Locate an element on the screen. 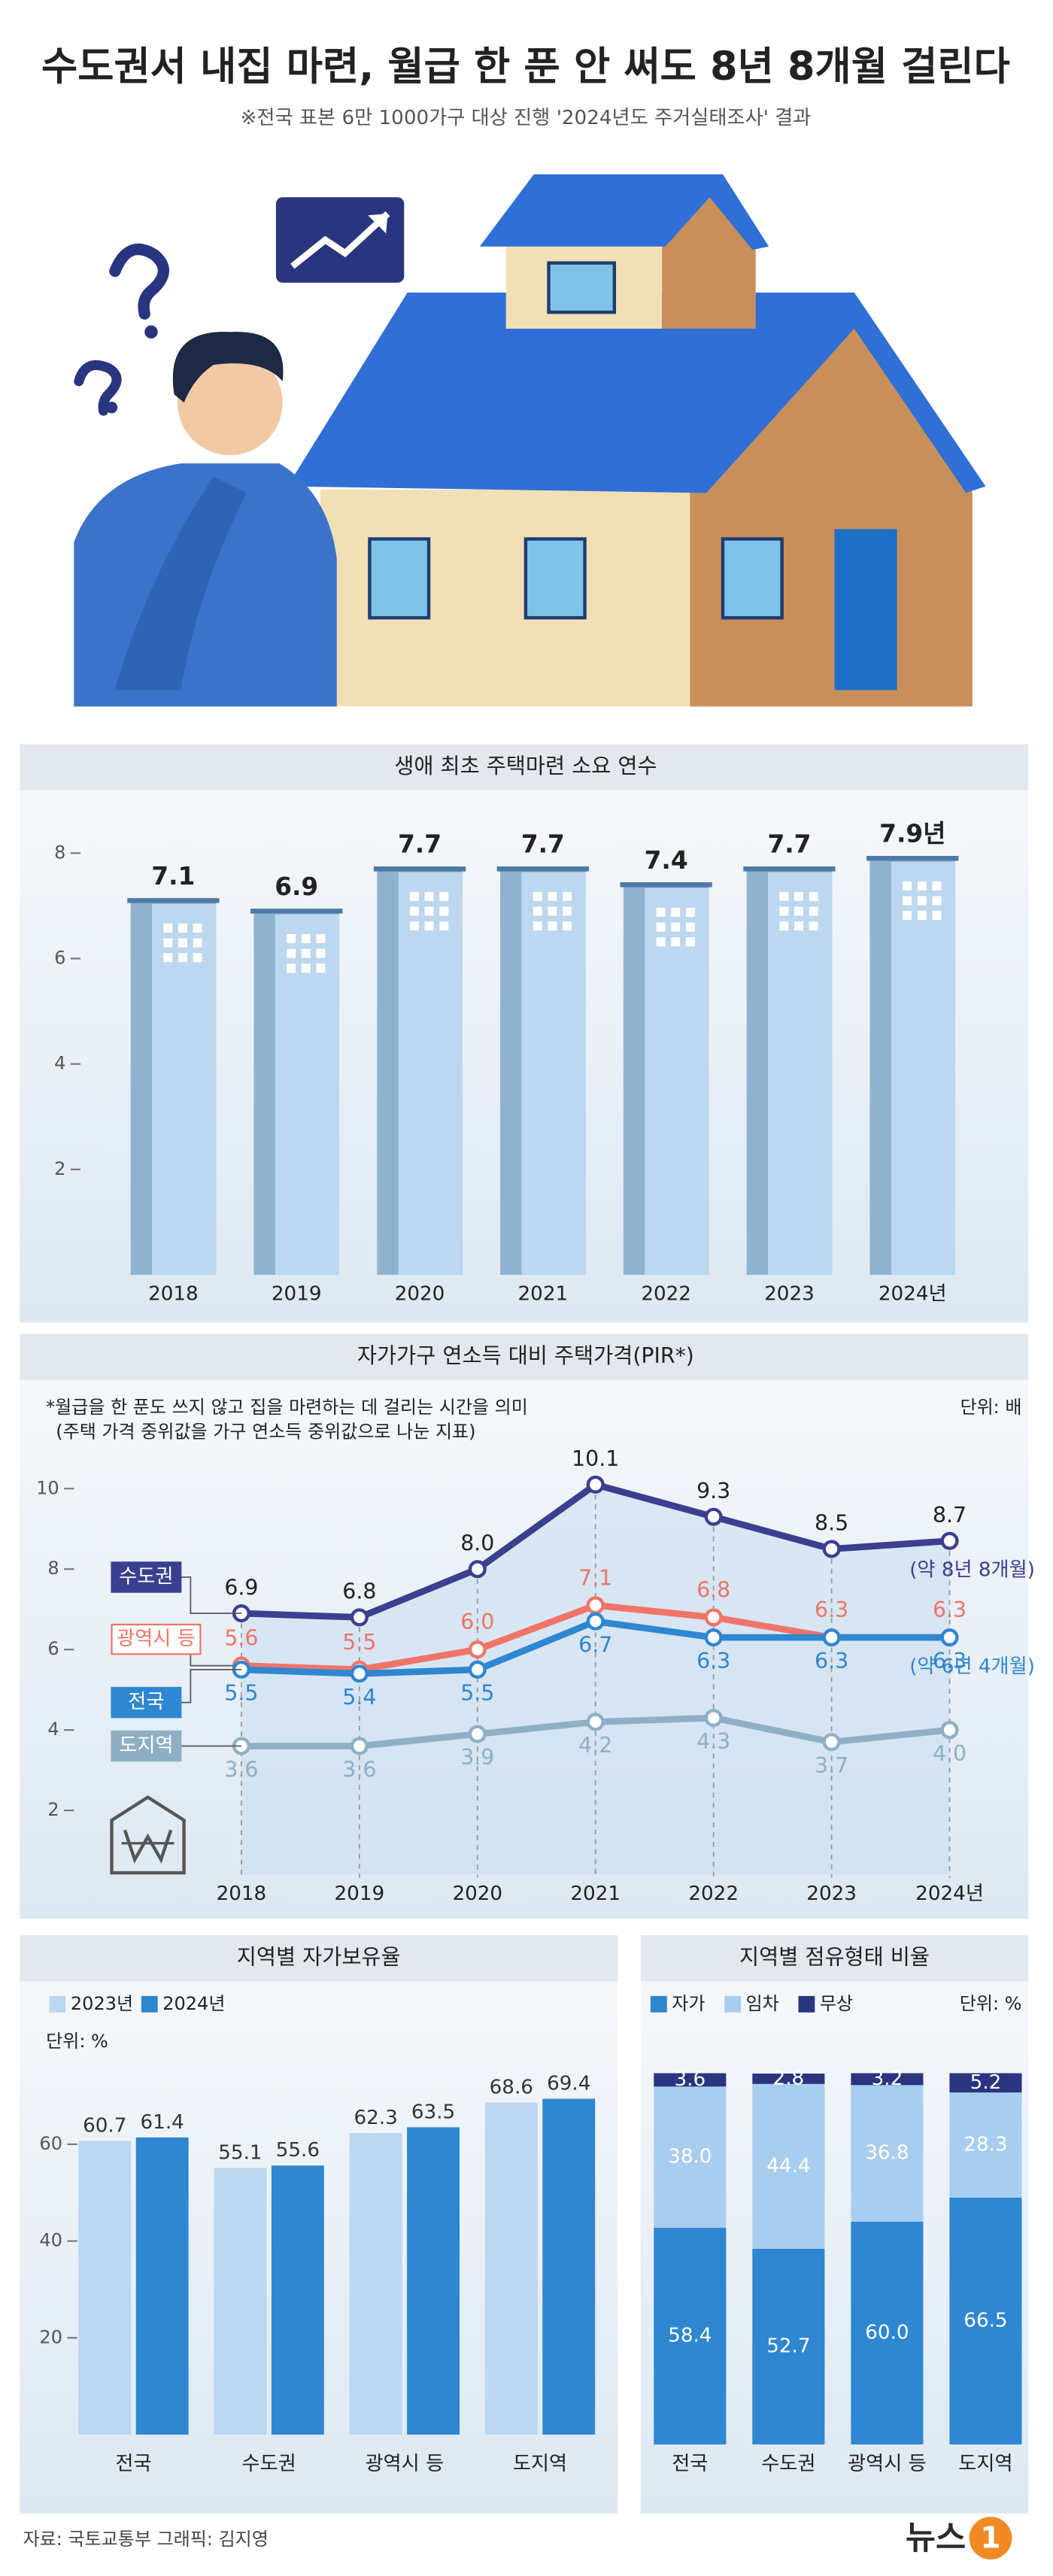 Image resolution: width=1053 pixels, height=2576 pixels. legend-label: 도지역 is located at coordinates (146, 1745).